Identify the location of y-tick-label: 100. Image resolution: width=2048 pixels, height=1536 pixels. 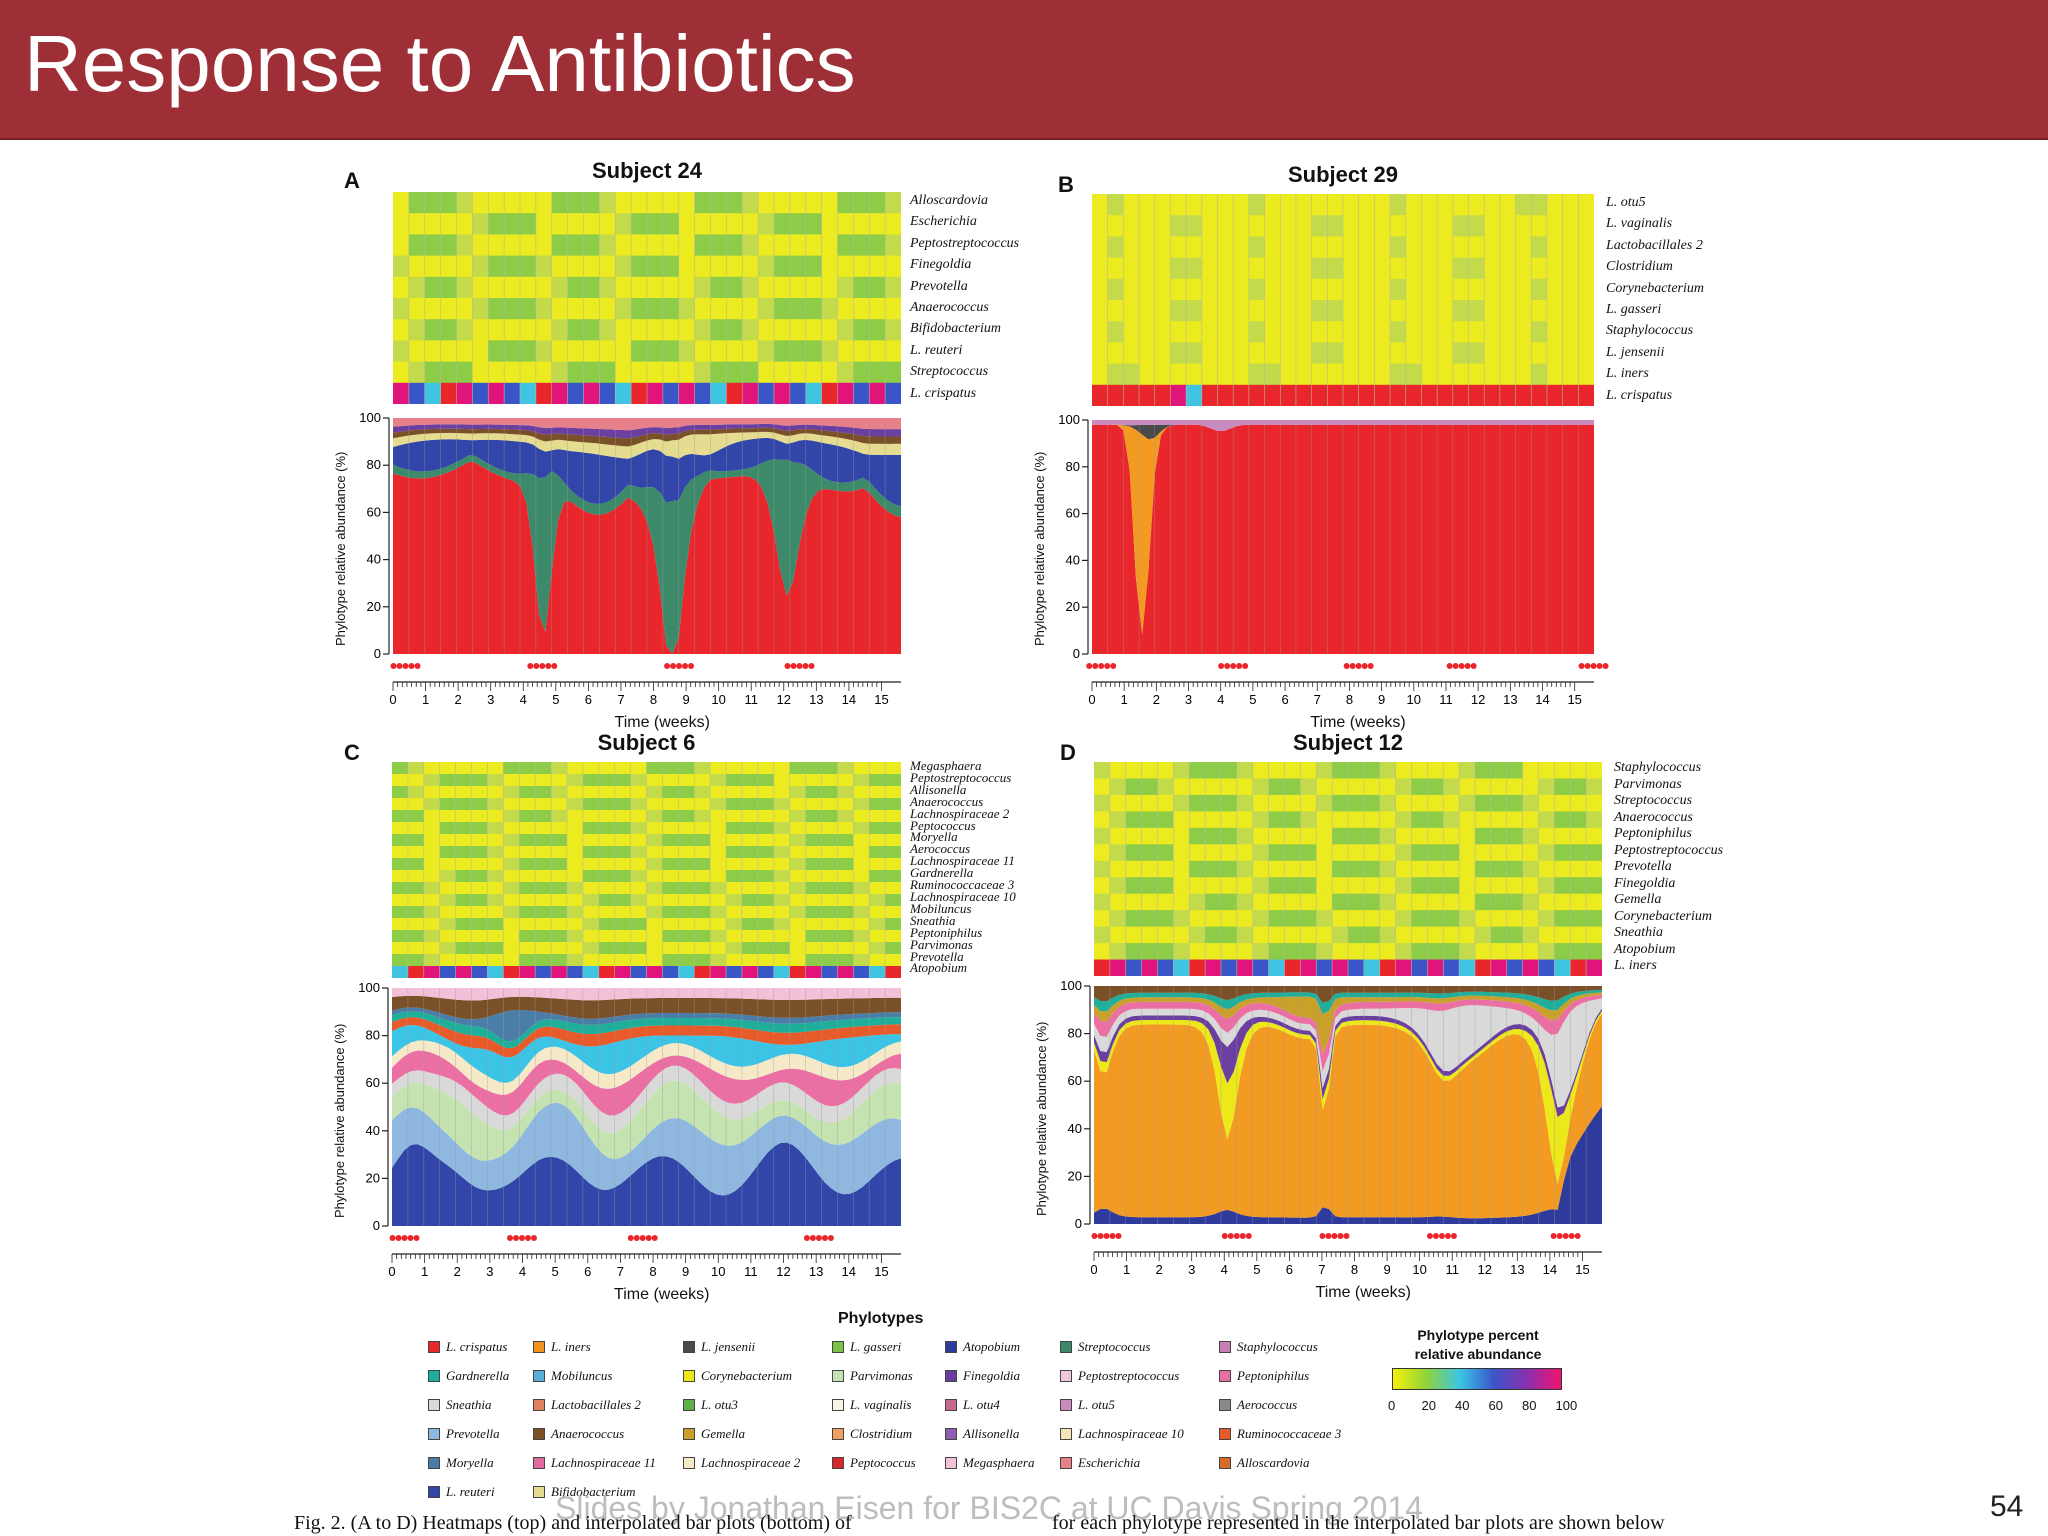
(369, 987).